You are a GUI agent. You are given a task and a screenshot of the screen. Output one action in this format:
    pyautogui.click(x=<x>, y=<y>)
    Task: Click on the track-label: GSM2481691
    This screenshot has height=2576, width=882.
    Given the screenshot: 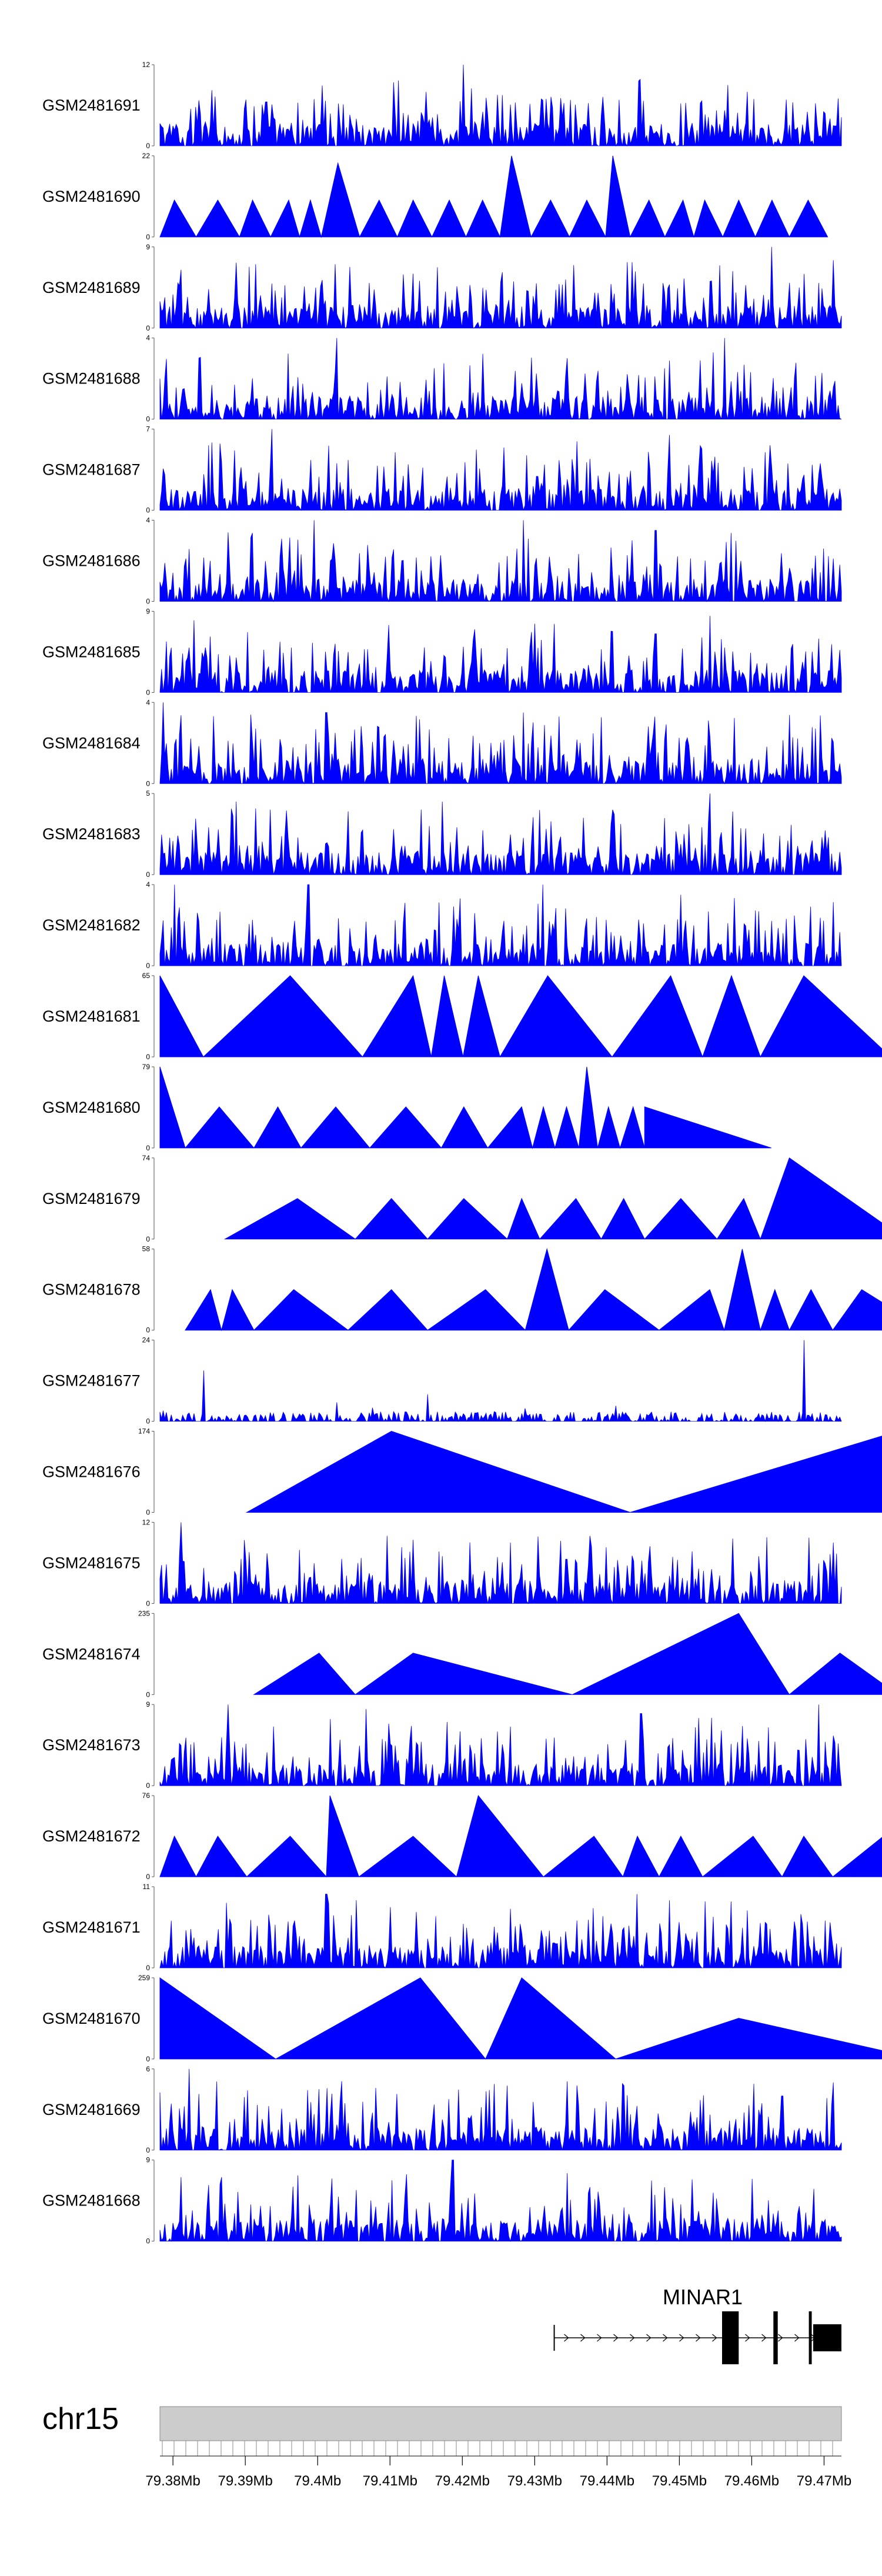 What is the action you would take?
    pyautogui.click(x=91, y=105)
    